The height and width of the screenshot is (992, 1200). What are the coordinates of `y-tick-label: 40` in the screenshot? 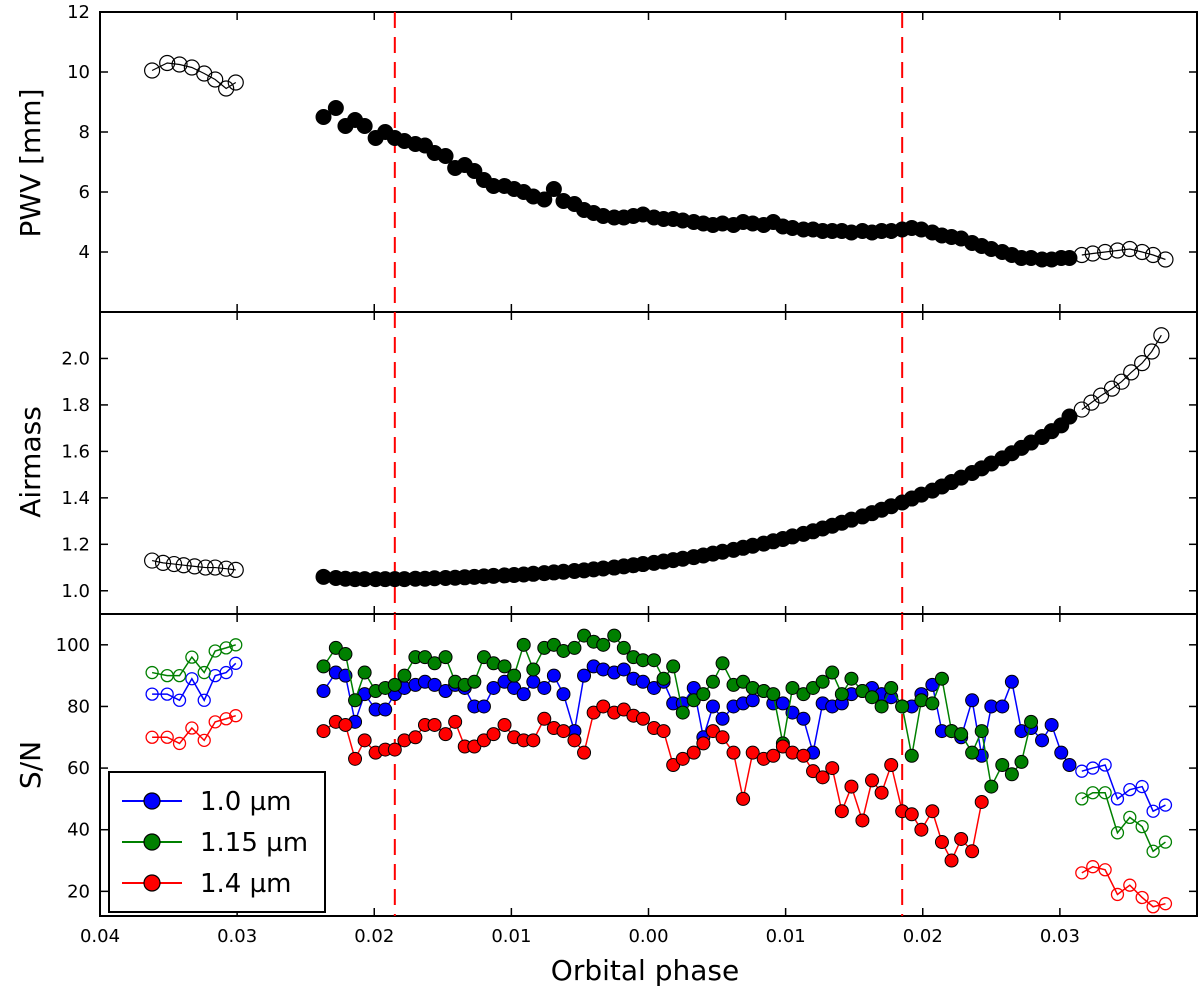 It's located at (78, 830).